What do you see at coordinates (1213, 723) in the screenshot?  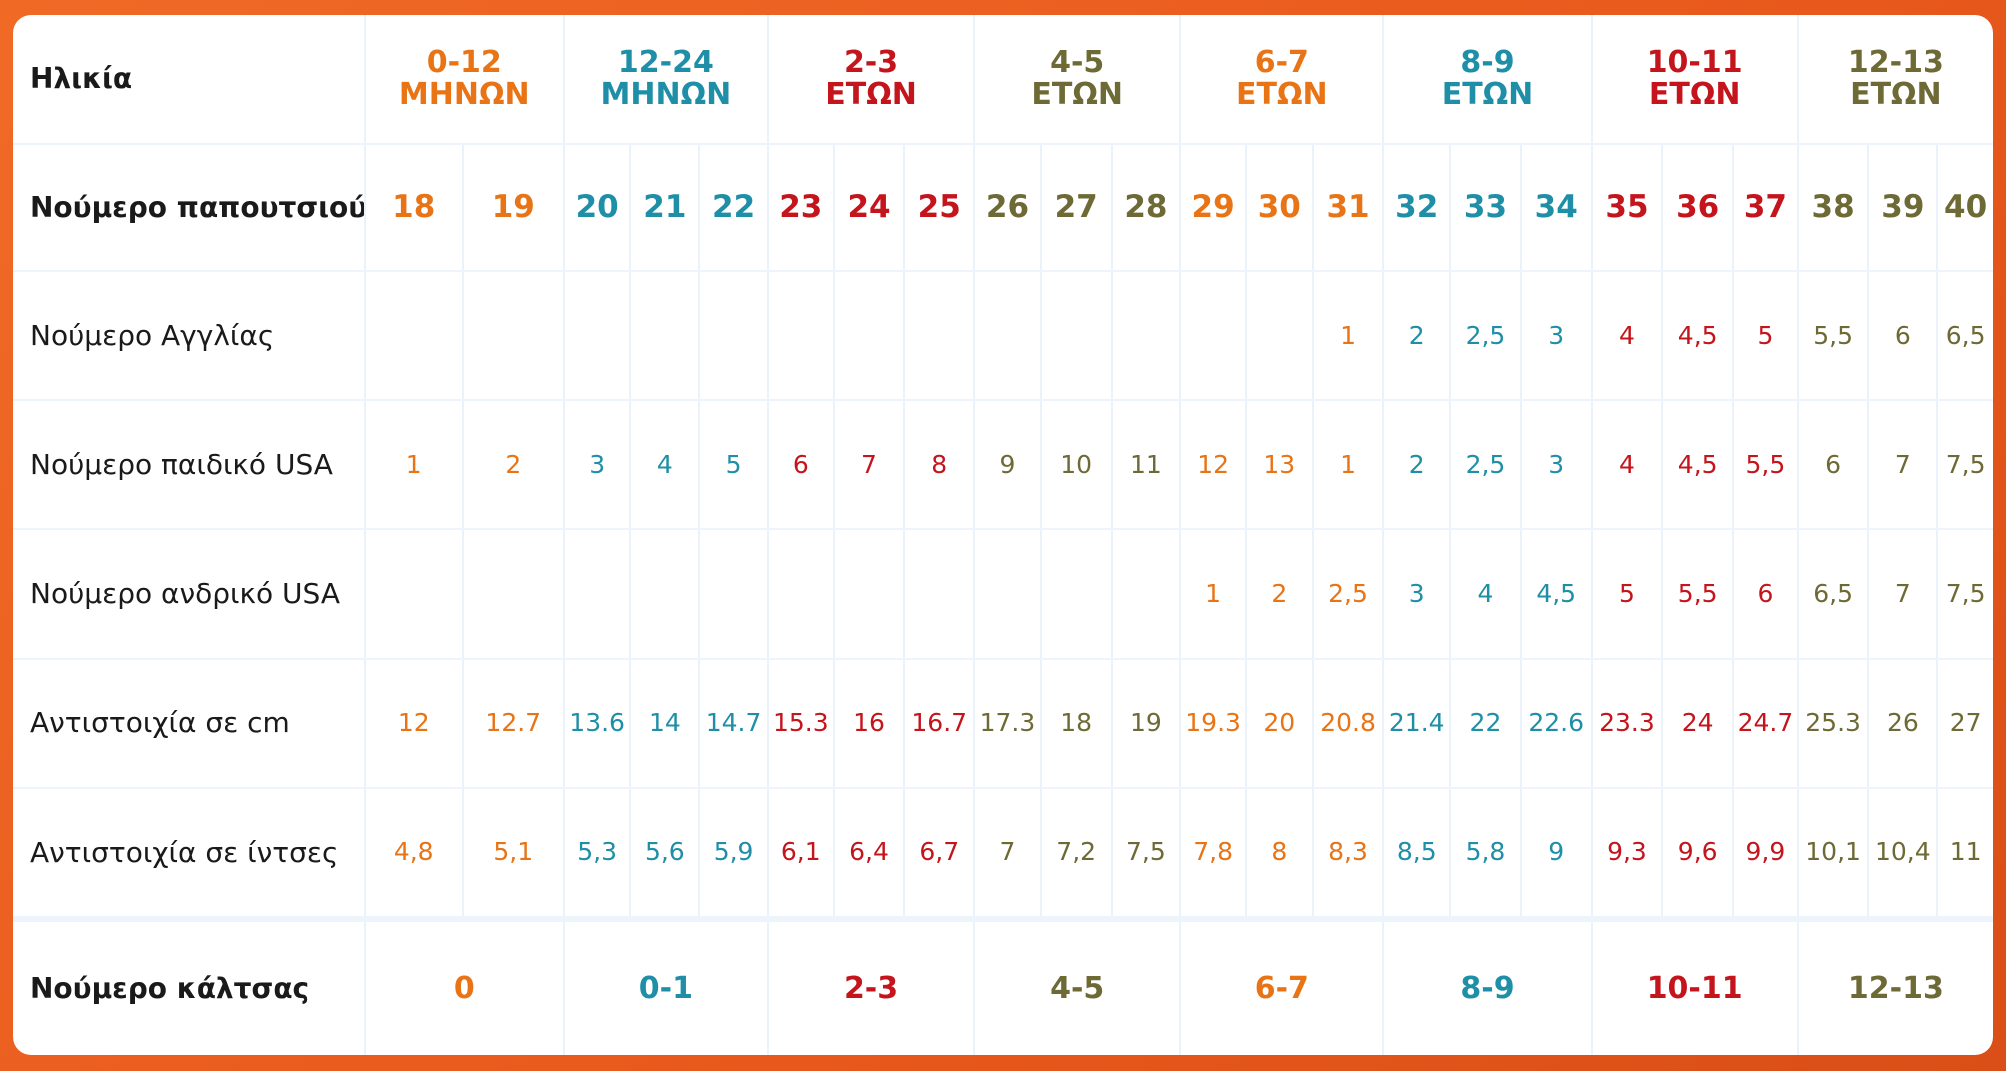 I see `size-value-cell: 19.3` at bounding box center [1213, 723].